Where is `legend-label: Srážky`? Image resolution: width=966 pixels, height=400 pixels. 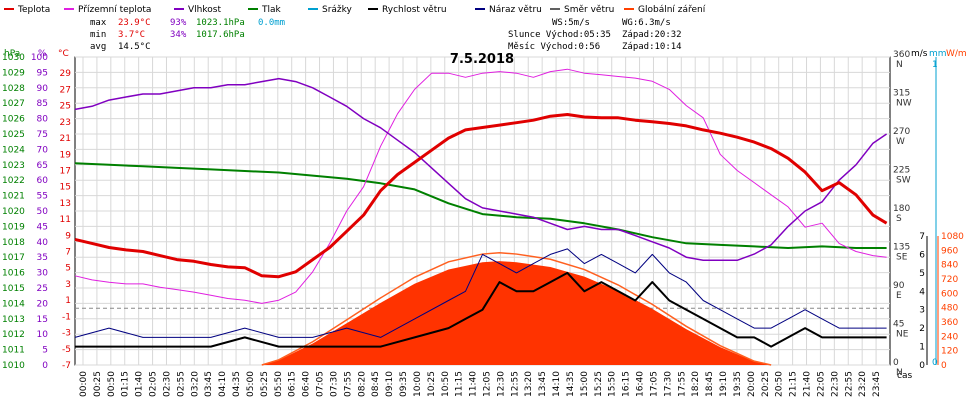 legend-label: Srážky is located at coordinates (337, 10).